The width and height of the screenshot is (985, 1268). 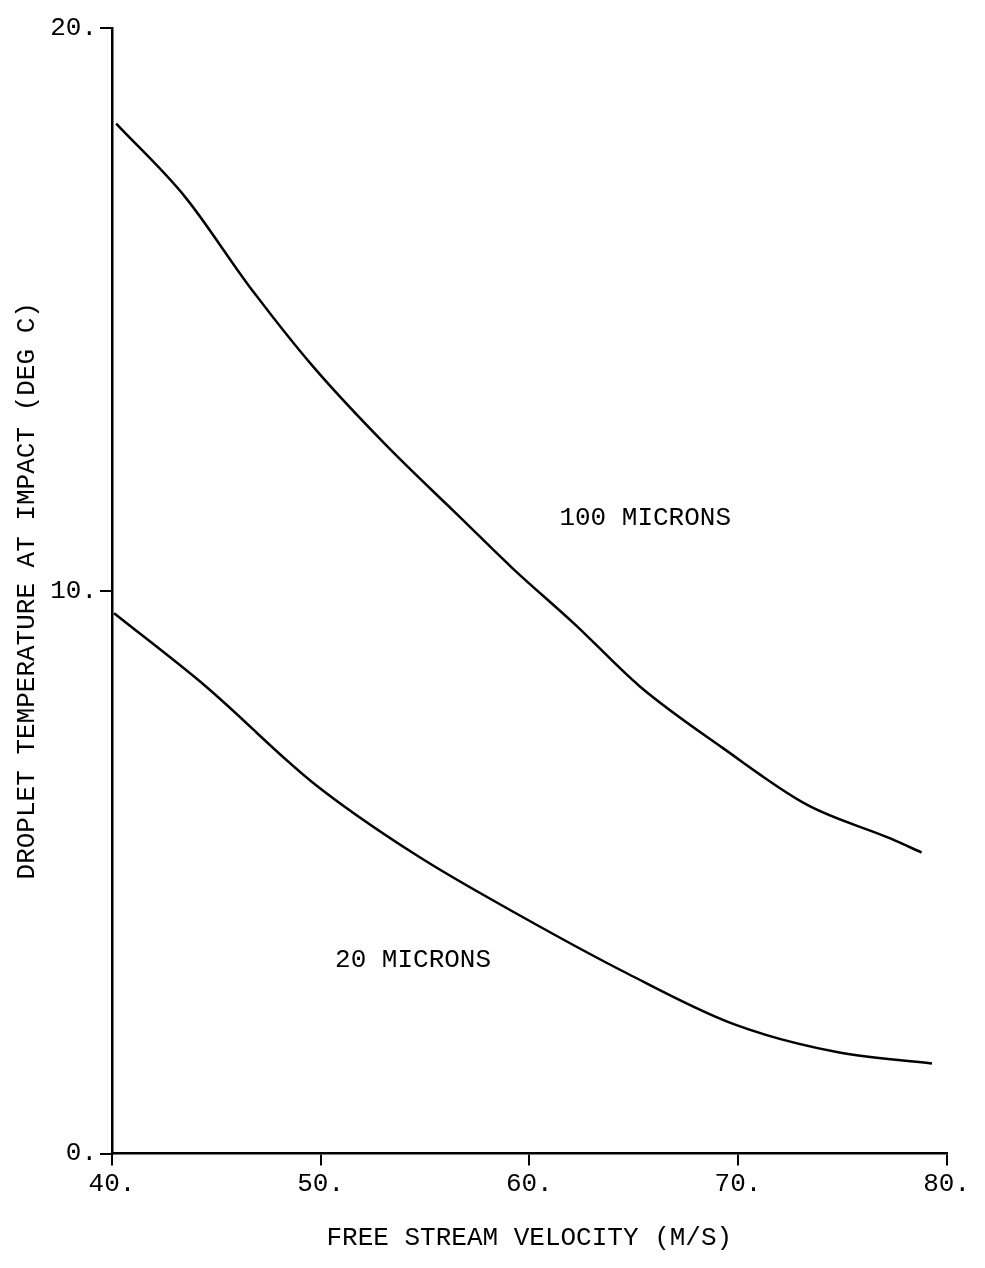 I want to click on y-axis-title: DROPLET TEMPERATURE AT IMPACT (DEG C), so click(x=27, y=591).